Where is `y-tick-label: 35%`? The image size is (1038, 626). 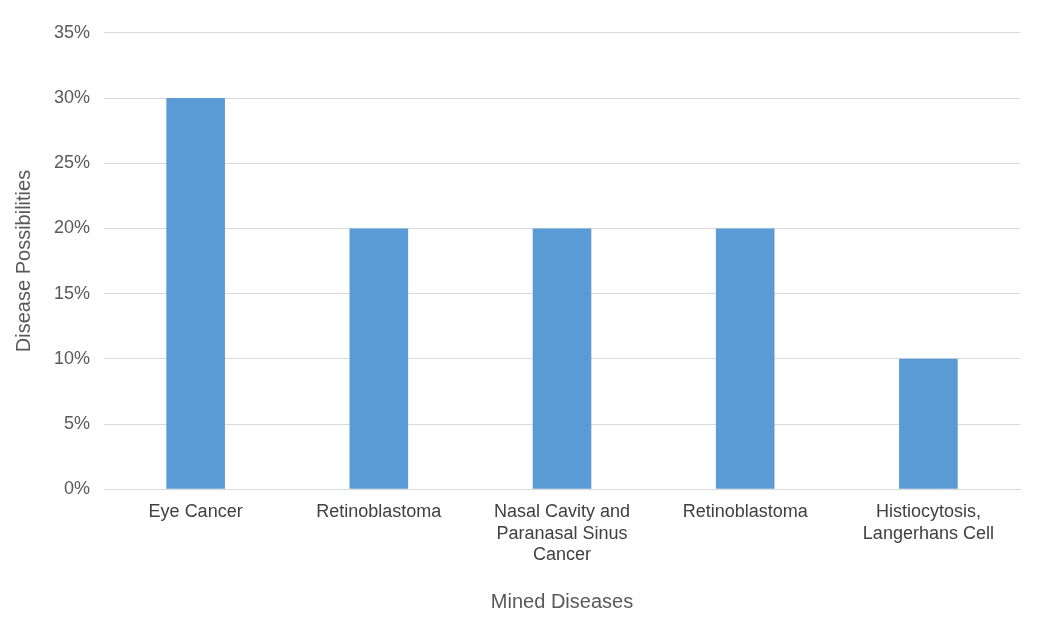
y-tick-label: 35% is located at coordinates (72, 31).